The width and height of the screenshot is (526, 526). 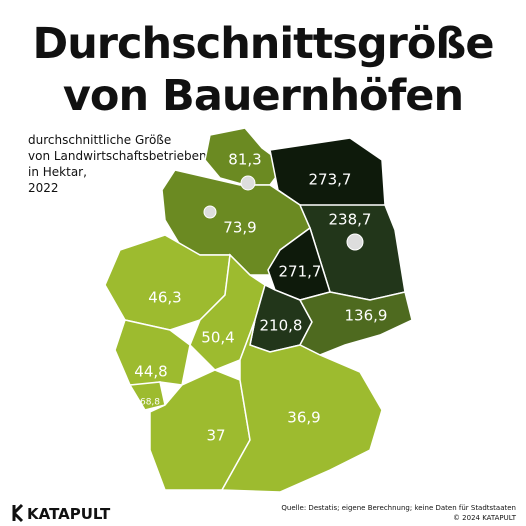 What do you see at coordinates (164, 298) in the screenshot?
I see `region-label: 46,3` at bounding box center [164, 298].